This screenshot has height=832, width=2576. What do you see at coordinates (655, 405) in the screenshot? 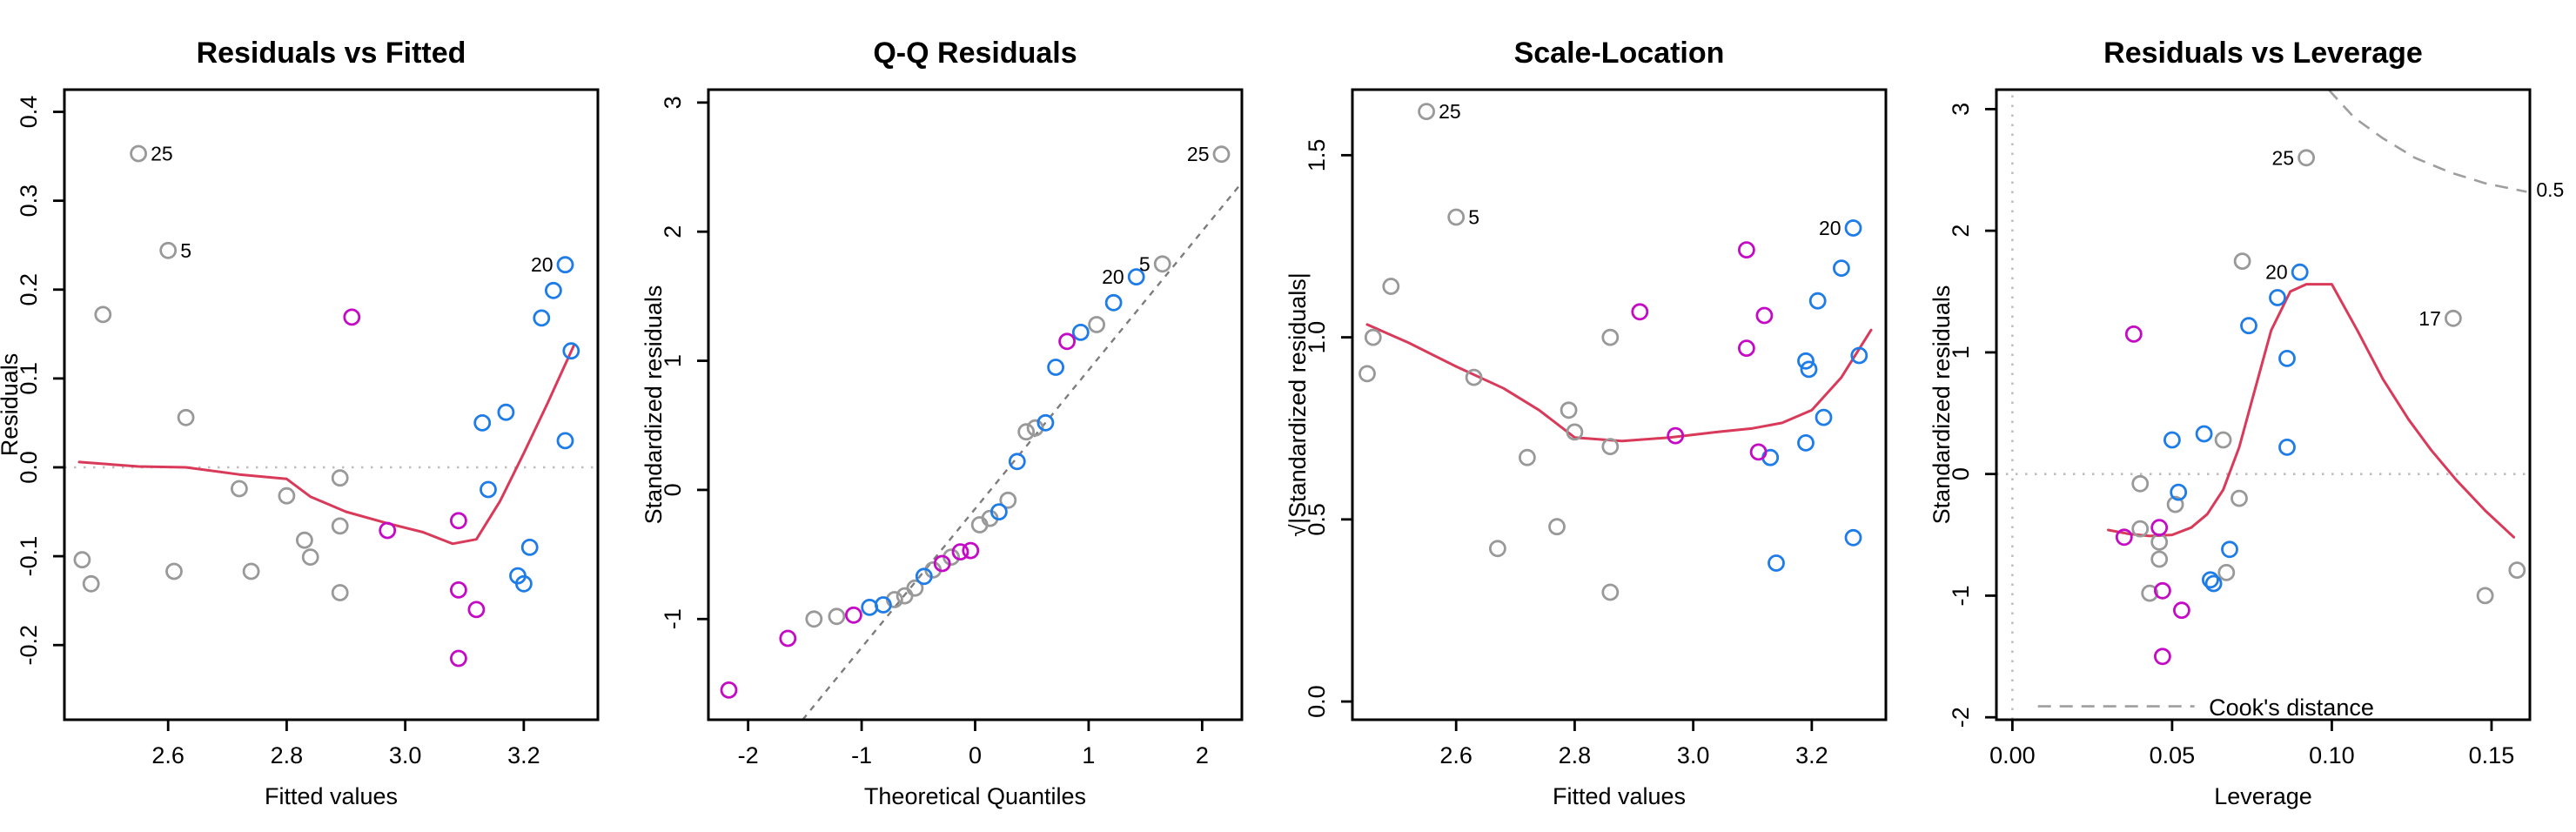
I see `y-axis-label: Standardized residuals` at bounding box center [655, 405].